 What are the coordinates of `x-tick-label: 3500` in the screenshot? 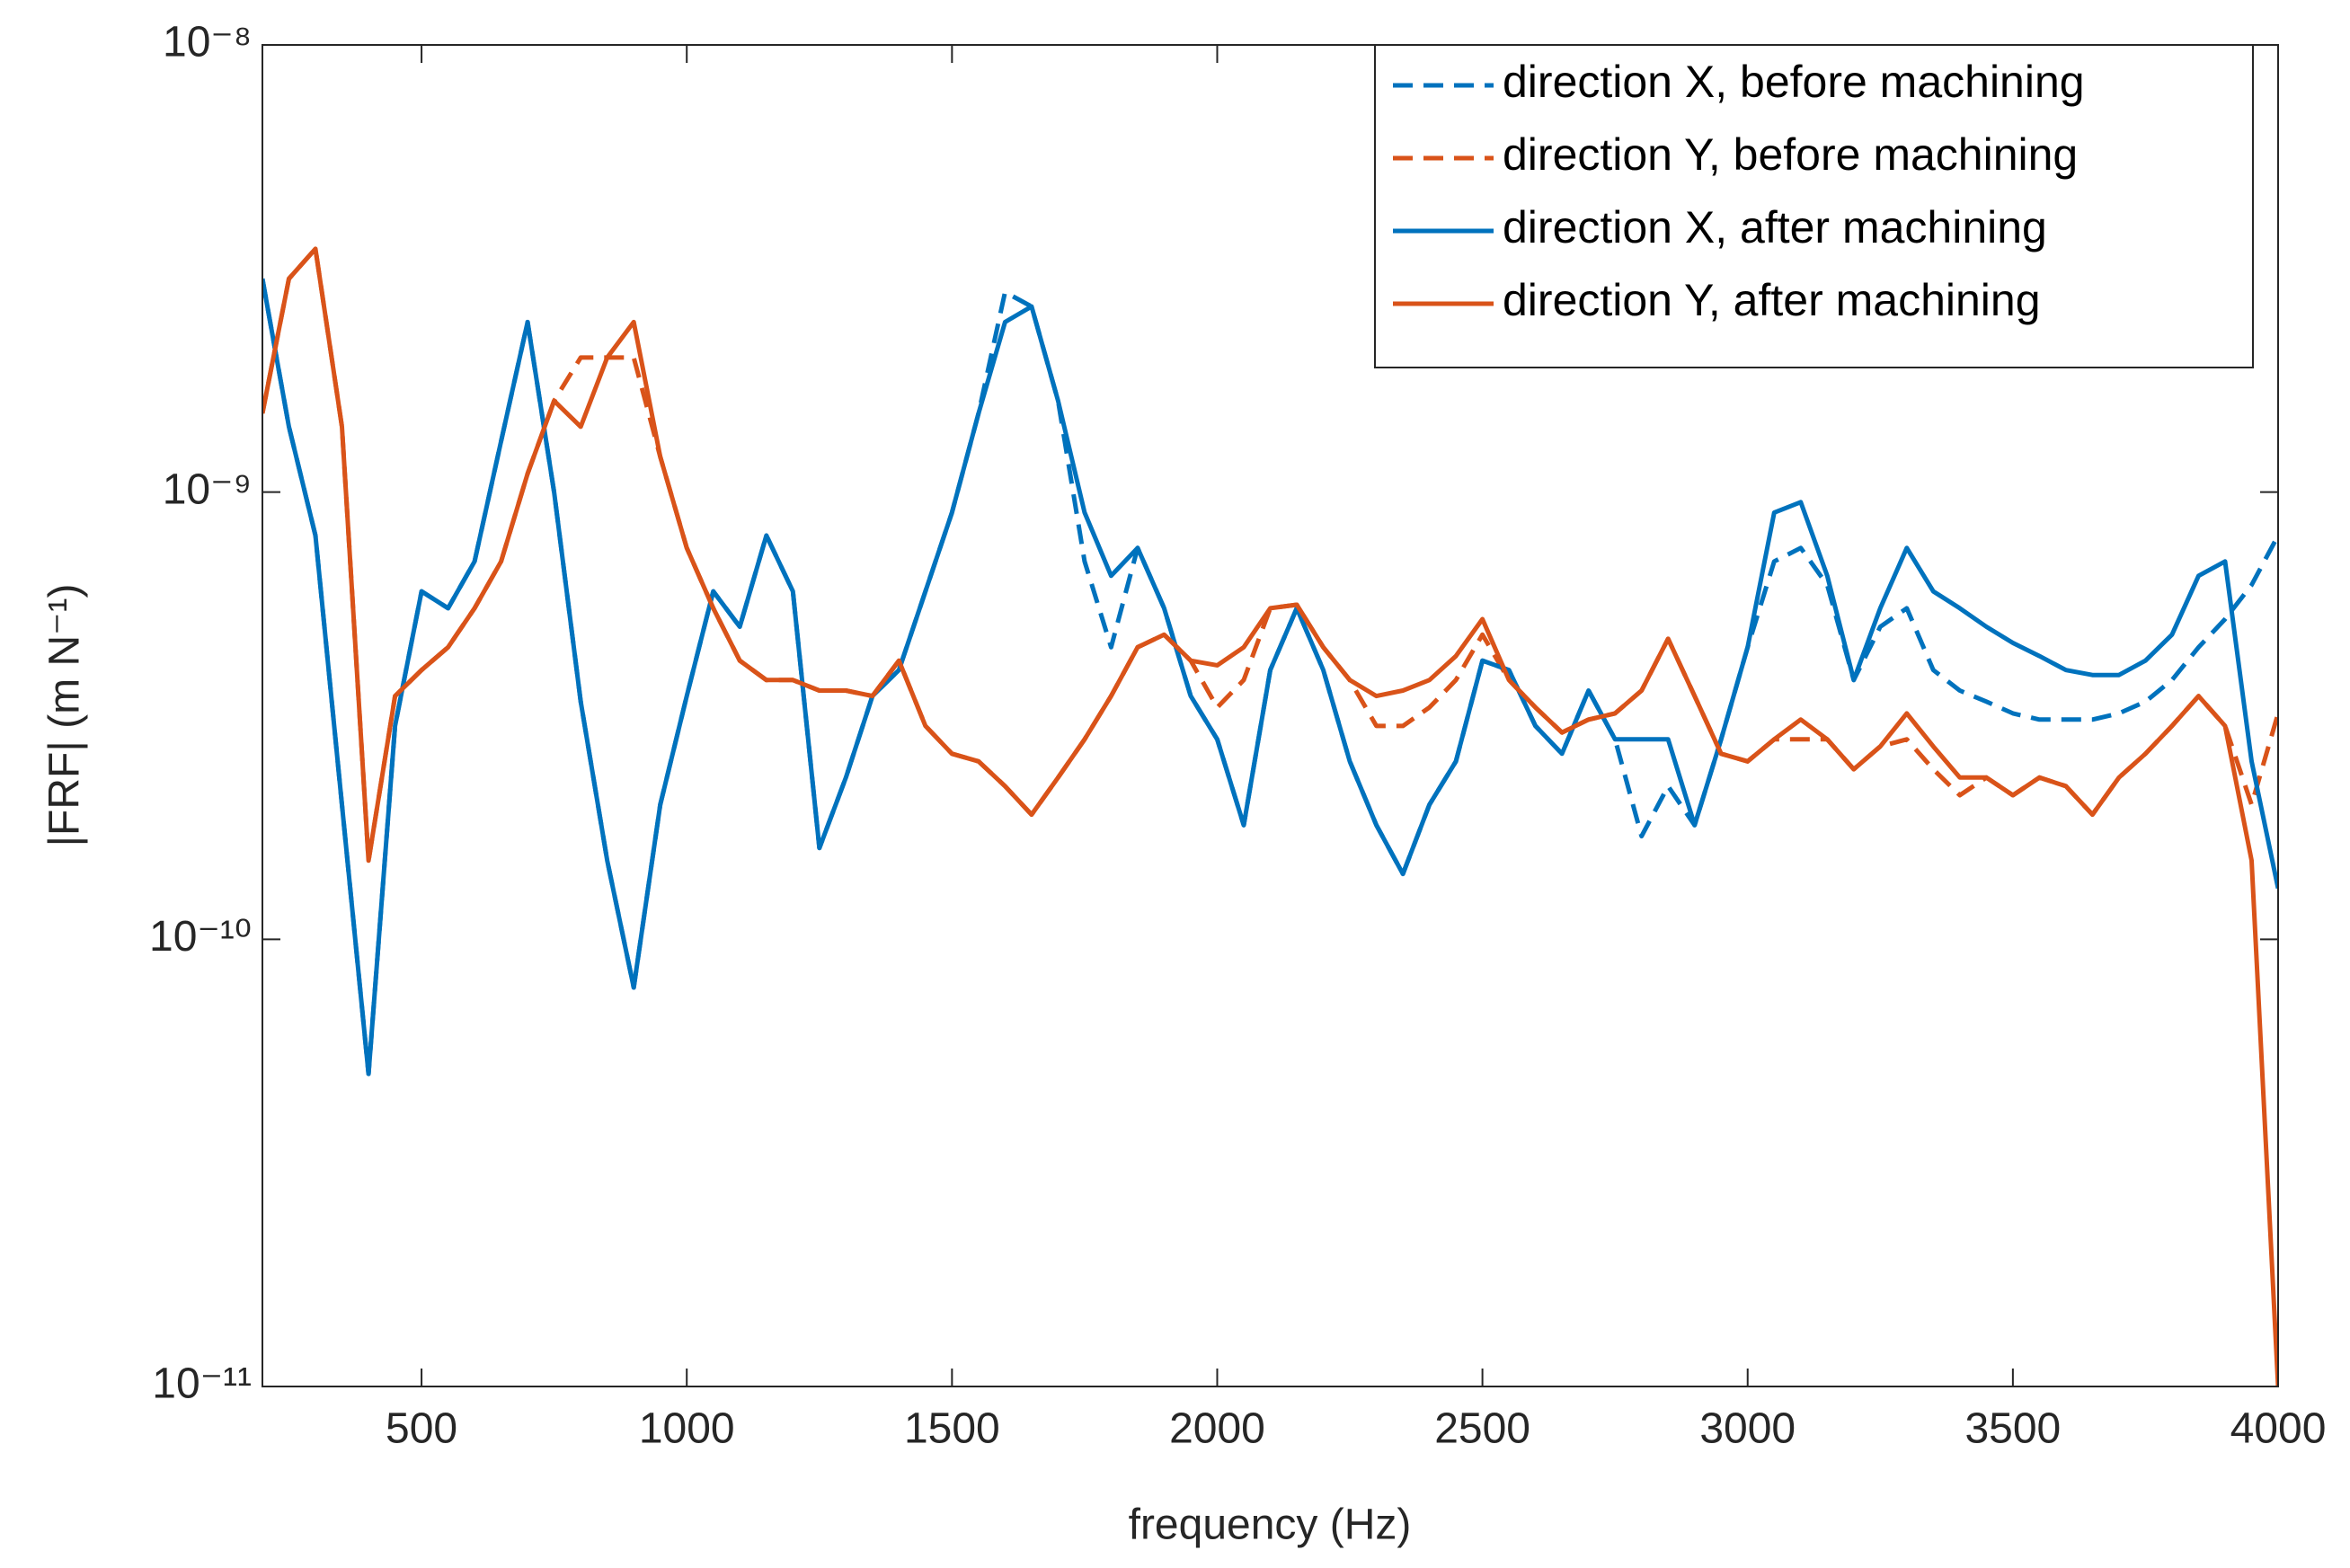 It's located at (2012, 1429).